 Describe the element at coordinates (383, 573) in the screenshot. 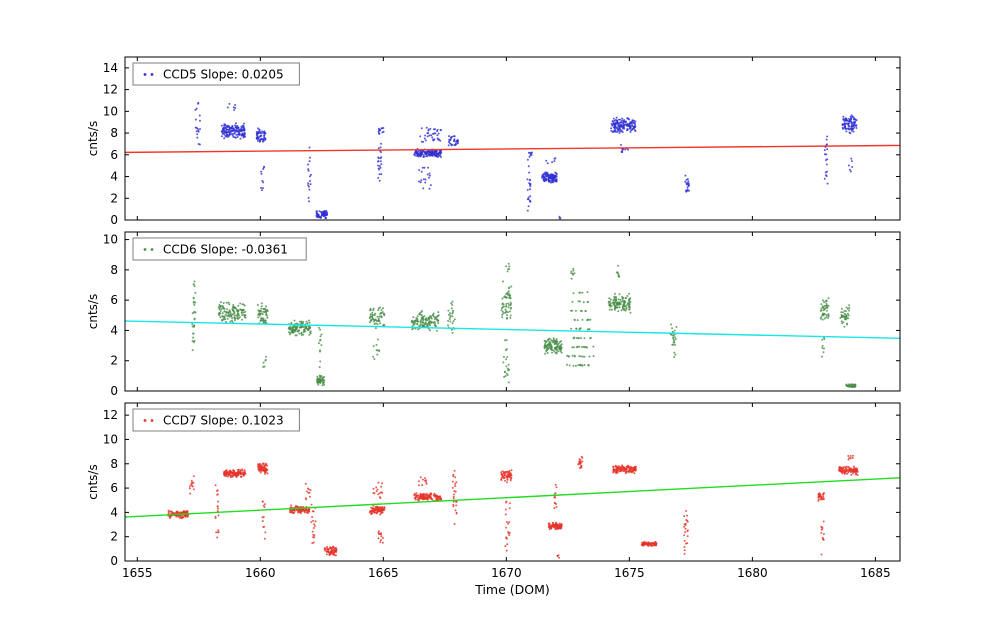

I see `x-tick-label: 1665` at that location.